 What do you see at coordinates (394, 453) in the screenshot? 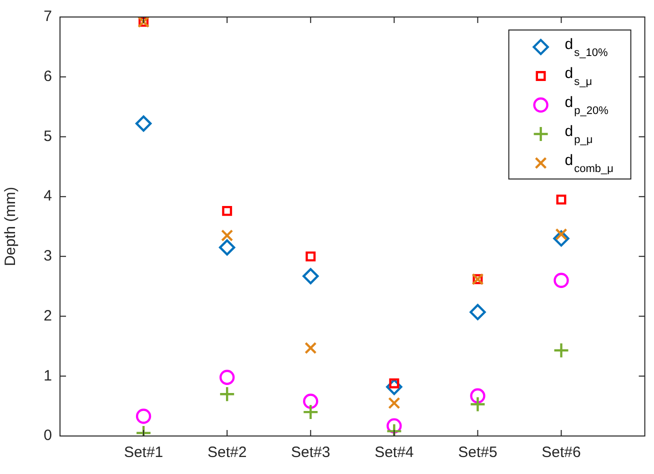
I see `x-tick-label: Set#4` at bounding box center [394, 453].